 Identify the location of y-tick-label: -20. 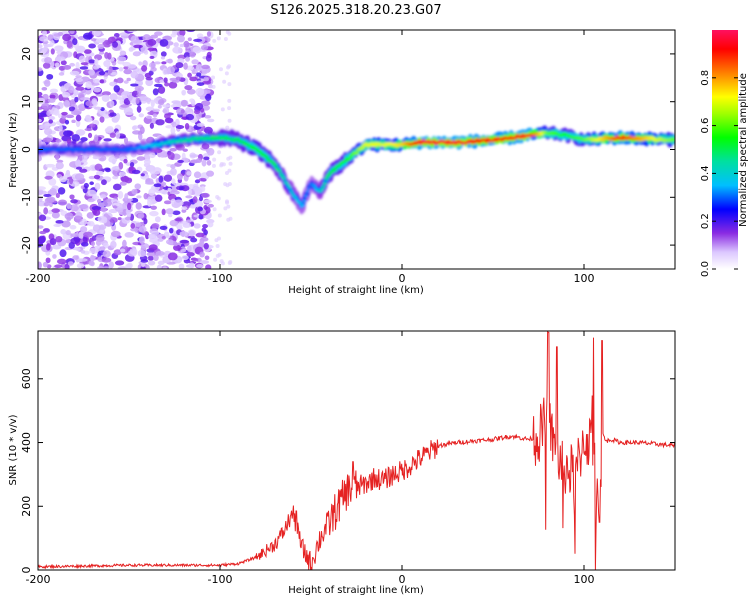
(26, 245).